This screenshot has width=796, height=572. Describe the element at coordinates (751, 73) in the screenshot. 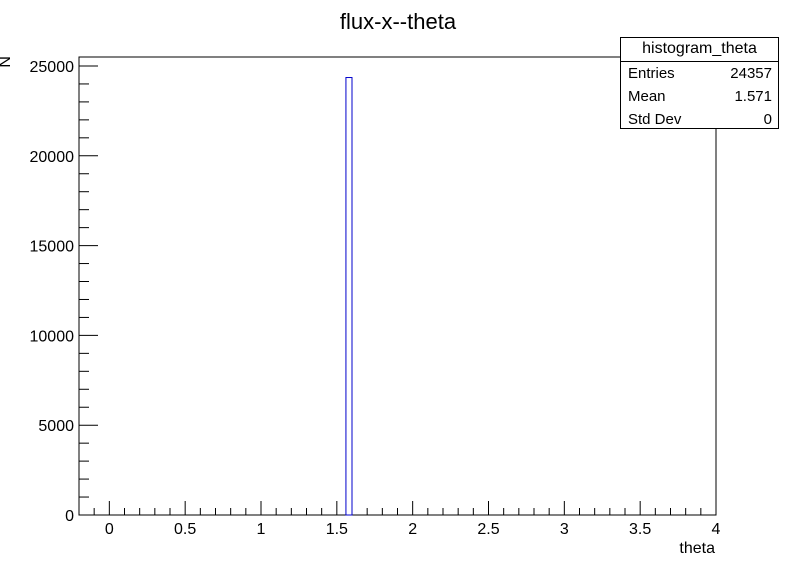

I see `stats-value: 24357` at that location.